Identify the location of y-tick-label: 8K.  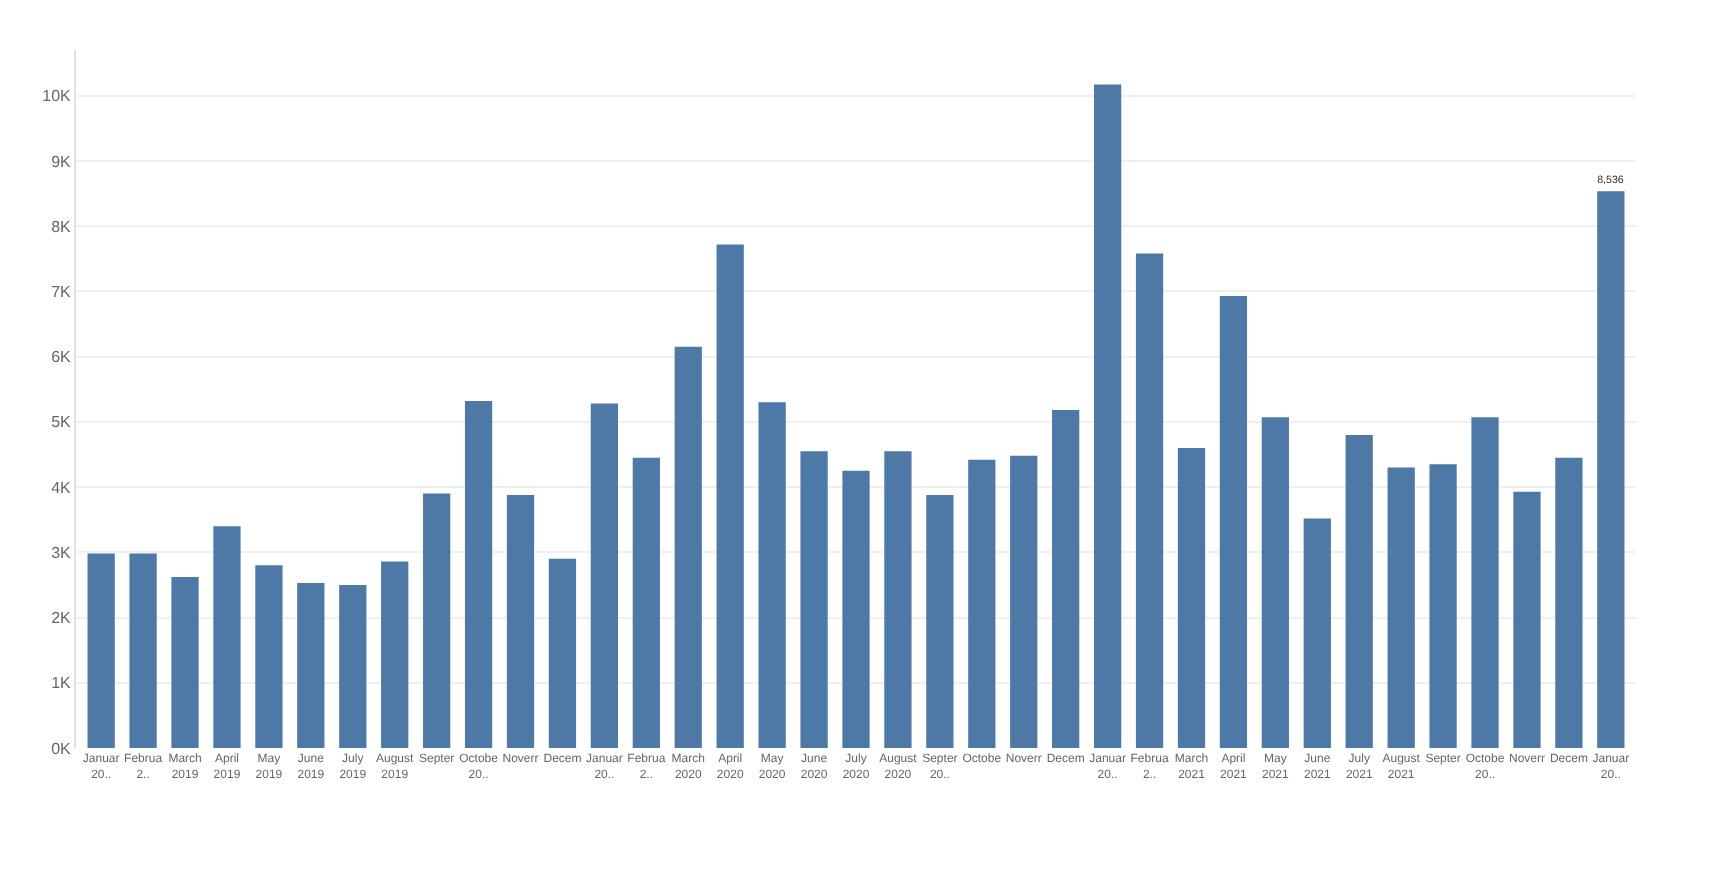
(62, 226).